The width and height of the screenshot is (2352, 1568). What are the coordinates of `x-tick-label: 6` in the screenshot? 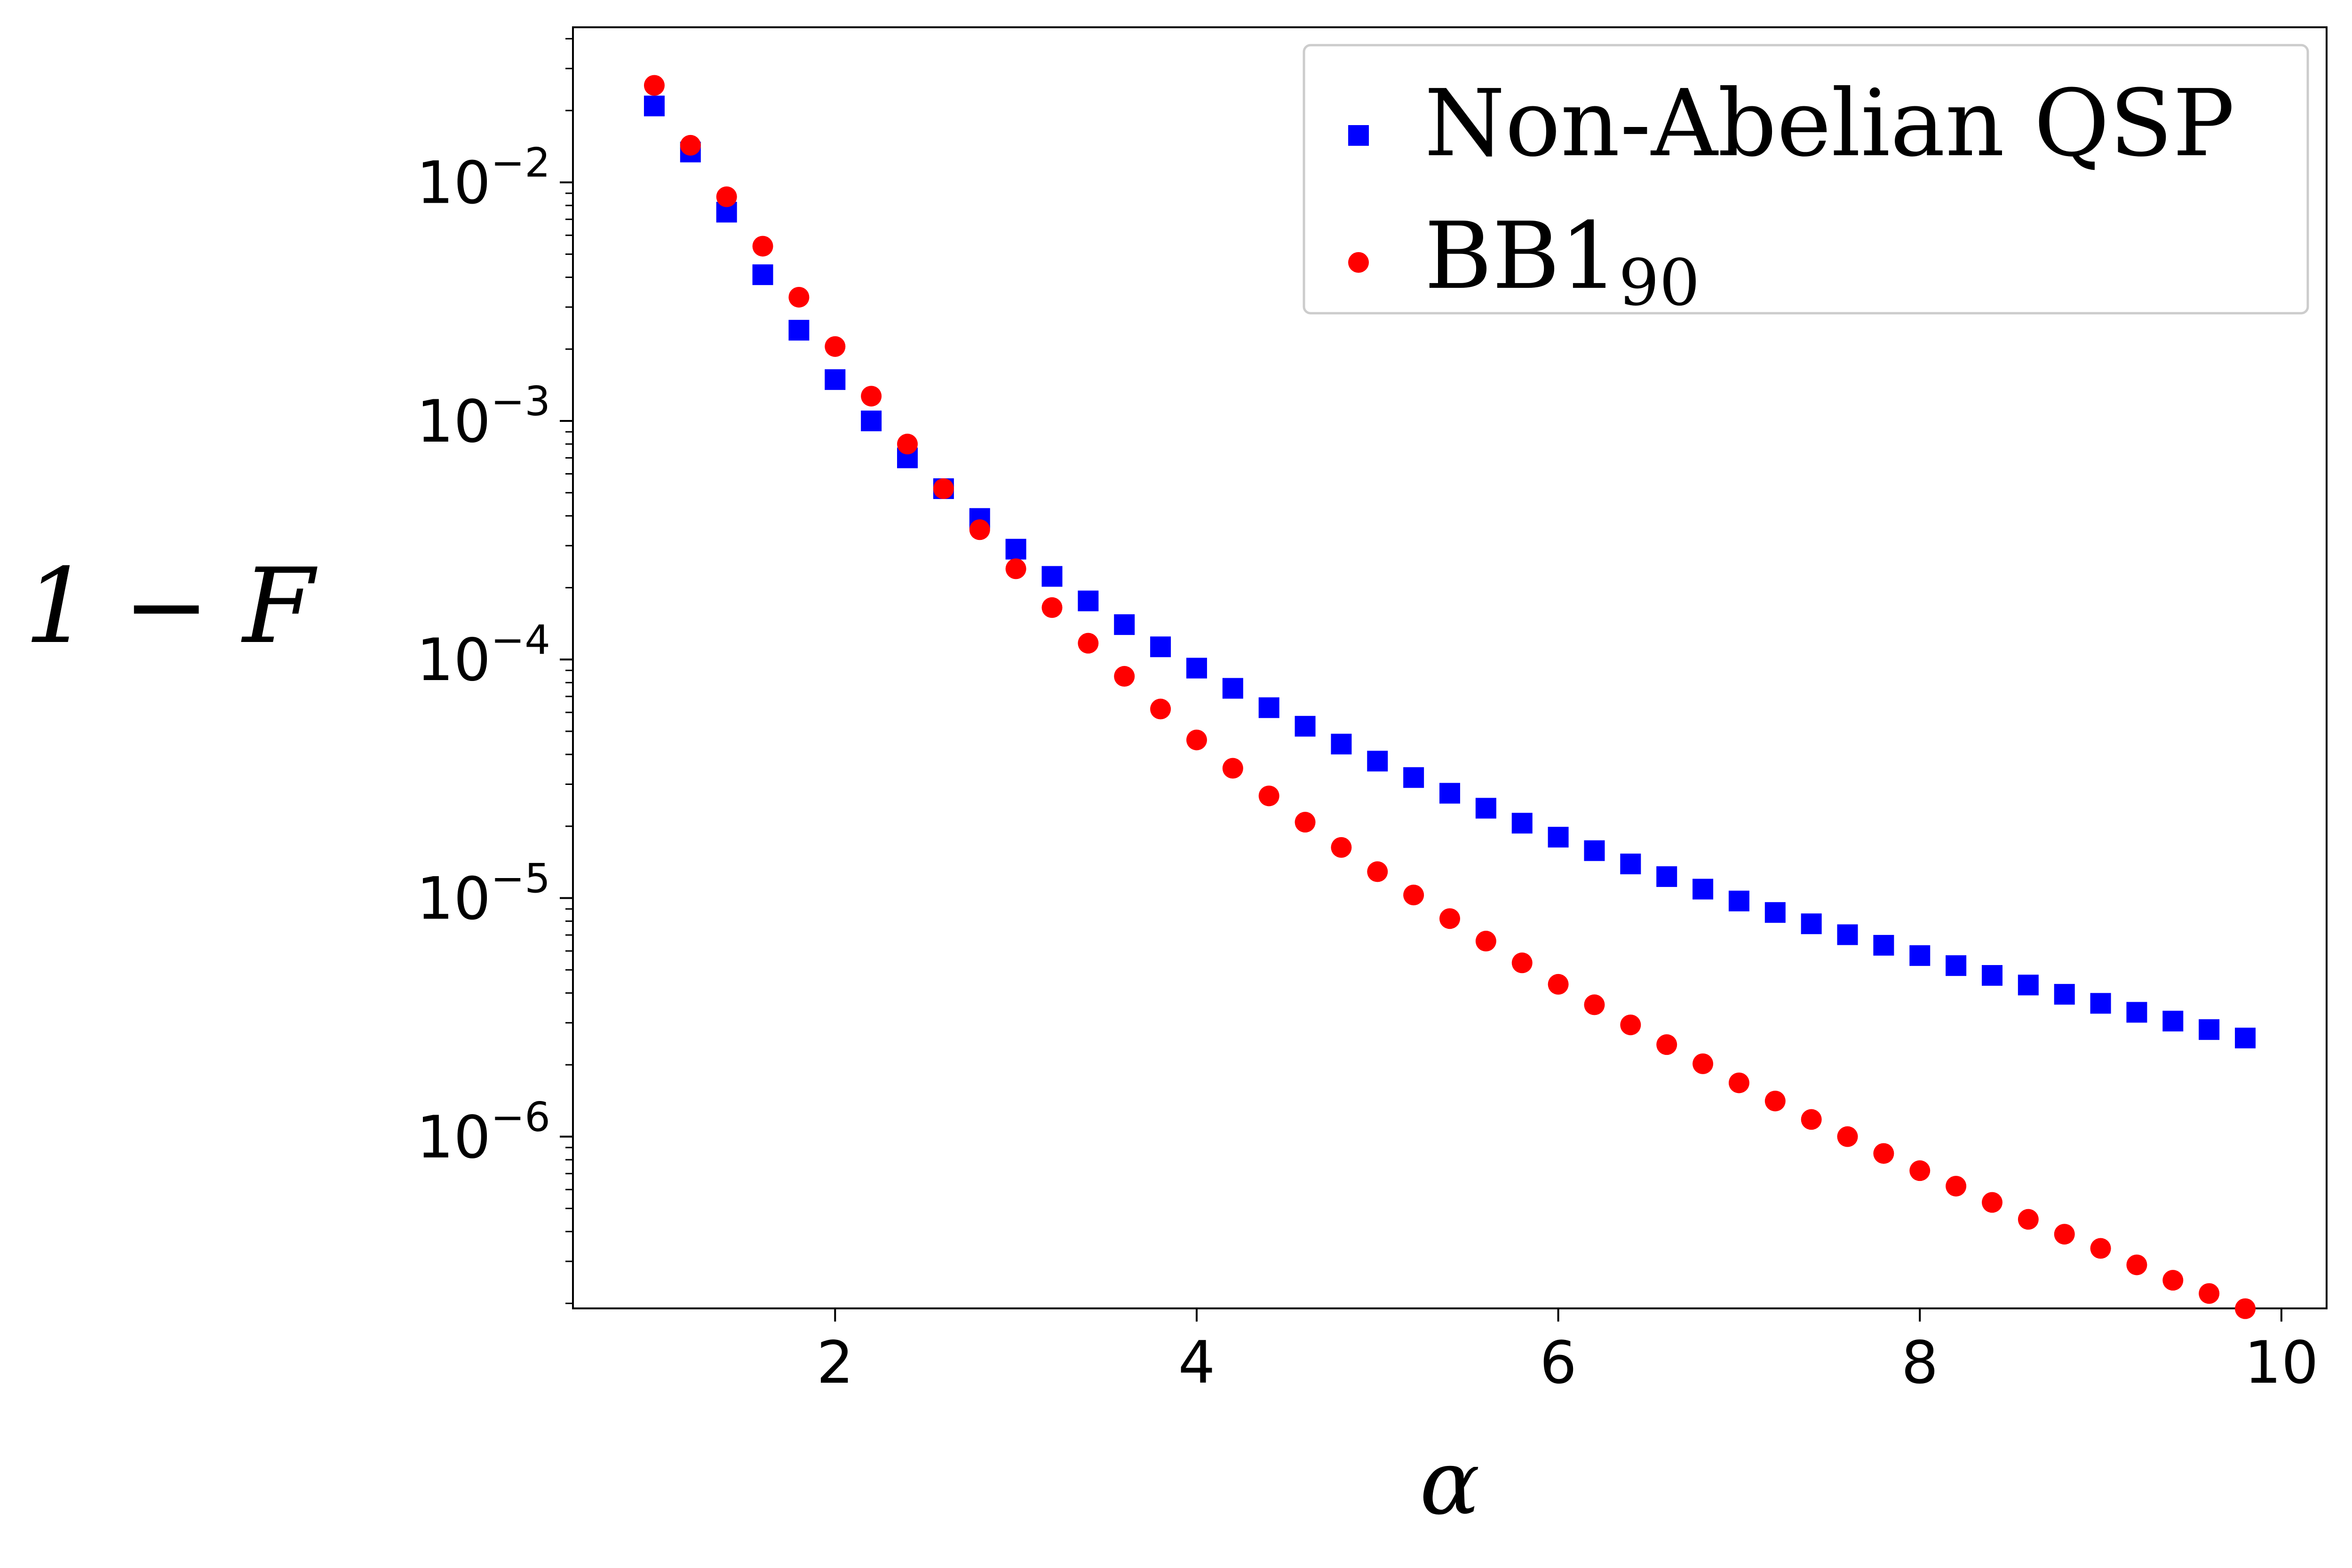 It's located at (1558, 1363).